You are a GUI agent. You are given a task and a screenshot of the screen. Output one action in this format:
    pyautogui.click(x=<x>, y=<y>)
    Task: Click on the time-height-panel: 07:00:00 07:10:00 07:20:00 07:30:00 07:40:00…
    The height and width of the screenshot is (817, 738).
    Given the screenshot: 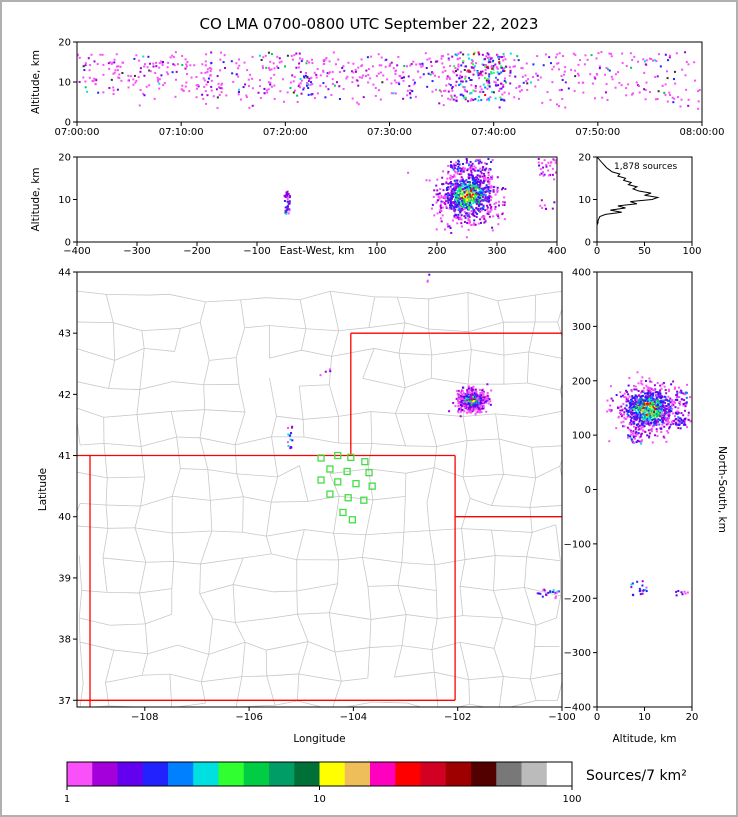 What is the action you would take?
    pyautogui.click(x=377, y=88)
    